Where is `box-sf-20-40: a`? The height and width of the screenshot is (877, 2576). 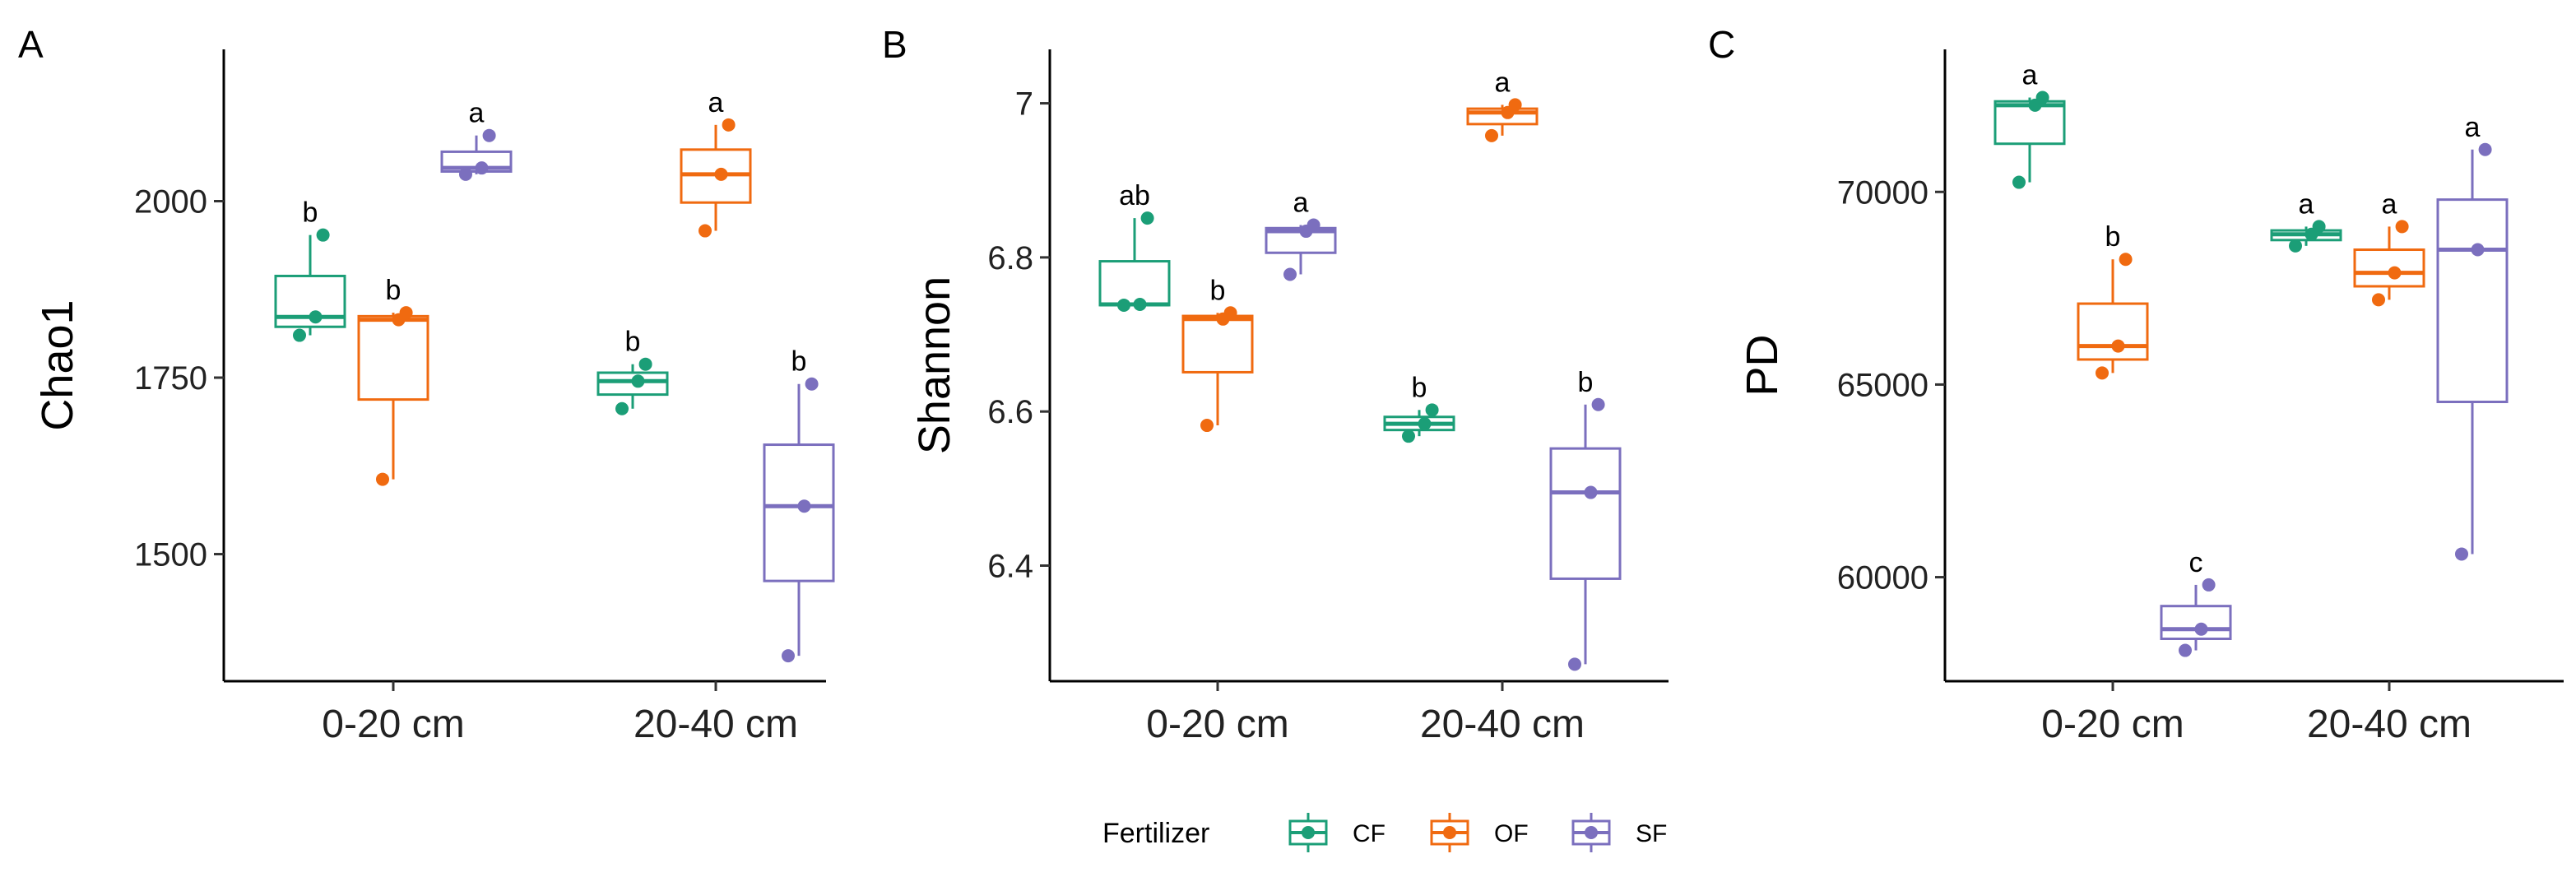
box-sf-20-40: a is located at coordinates (2472, 336).